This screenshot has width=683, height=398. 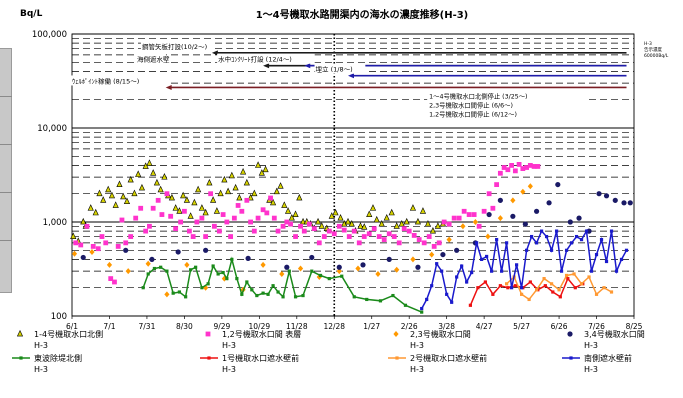 I want to click on standard-label: 告示濃度, so click(x=653, y=49).